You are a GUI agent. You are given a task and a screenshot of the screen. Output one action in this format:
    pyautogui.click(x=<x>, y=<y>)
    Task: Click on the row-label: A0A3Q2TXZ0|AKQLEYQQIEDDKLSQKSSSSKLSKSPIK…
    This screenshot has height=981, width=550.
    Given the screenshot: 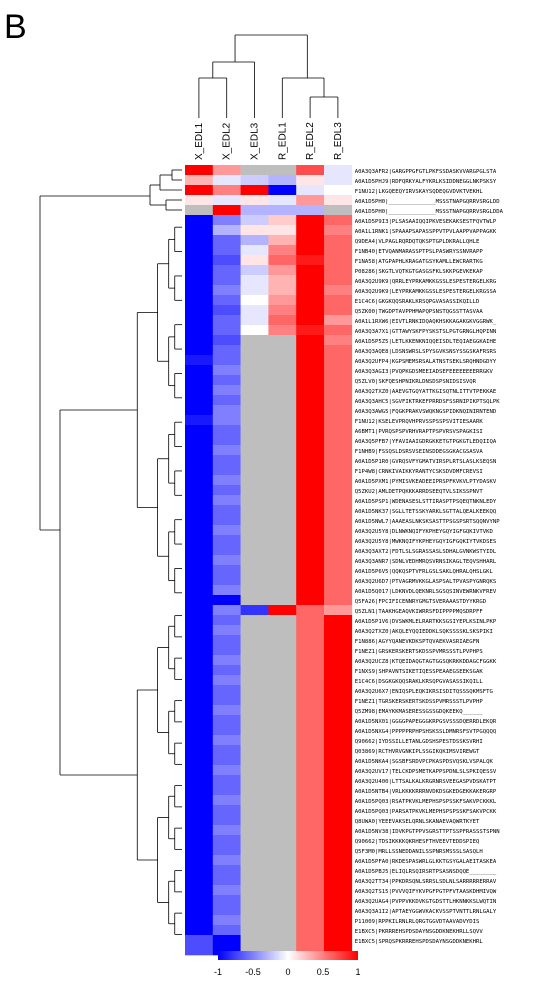 What is the action you would take?
    pyautogui.click(x=424, y=632)
    